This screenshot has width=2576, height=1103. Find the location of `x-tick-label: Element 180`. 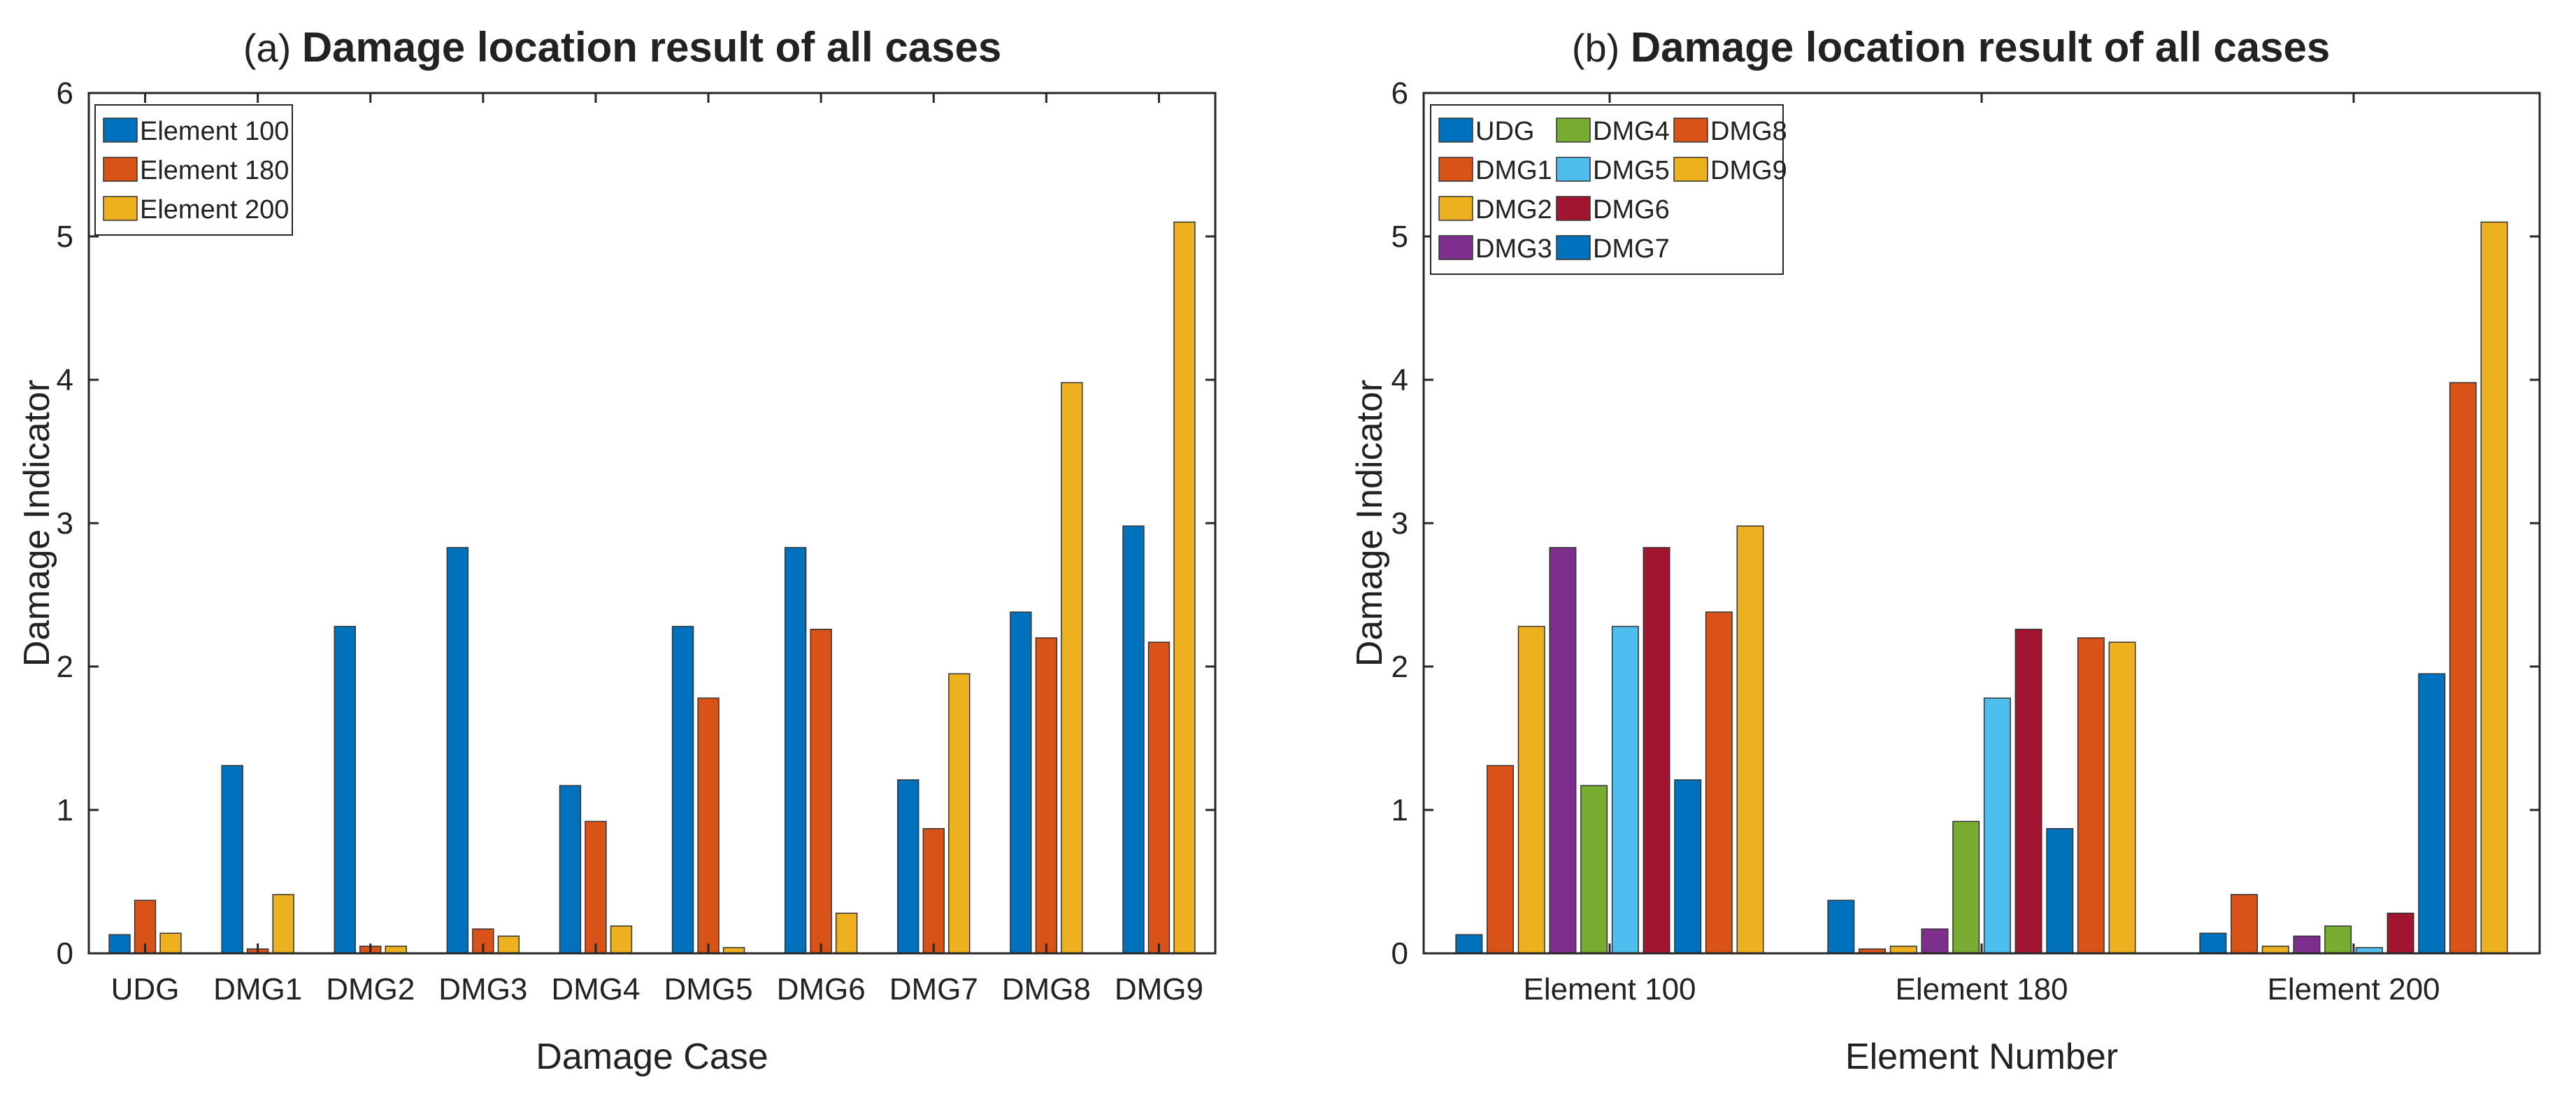

x-tick-label: Element 180 is located at coordinates (1981, 989).